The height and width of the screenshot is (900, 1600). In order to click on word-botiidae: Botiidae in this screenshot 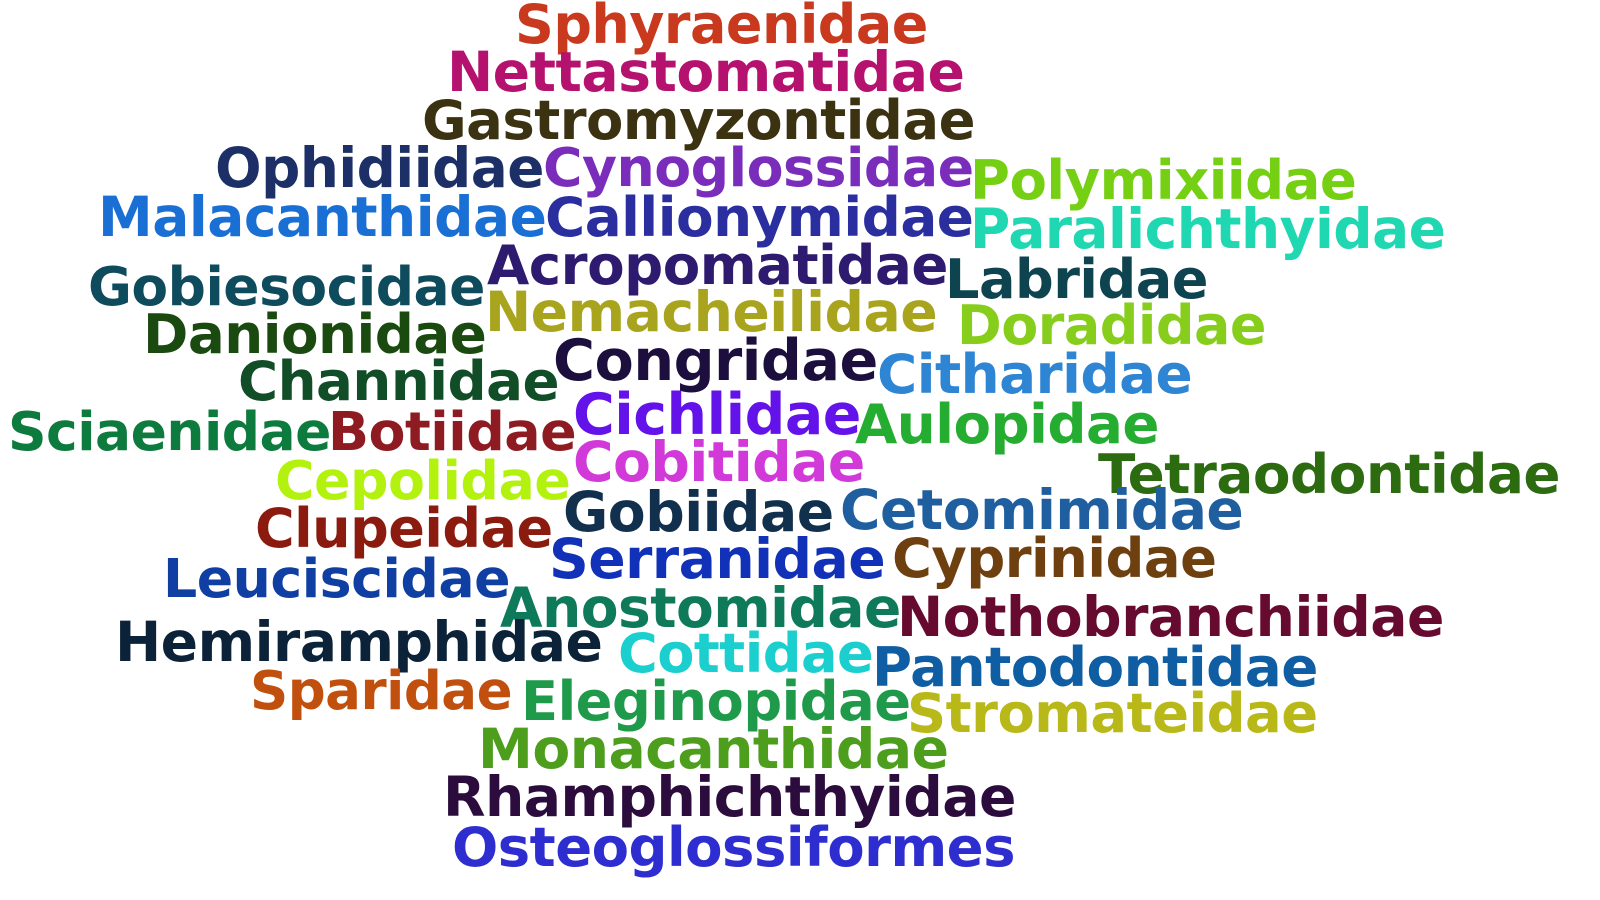, I will do `click(452, 432)`.